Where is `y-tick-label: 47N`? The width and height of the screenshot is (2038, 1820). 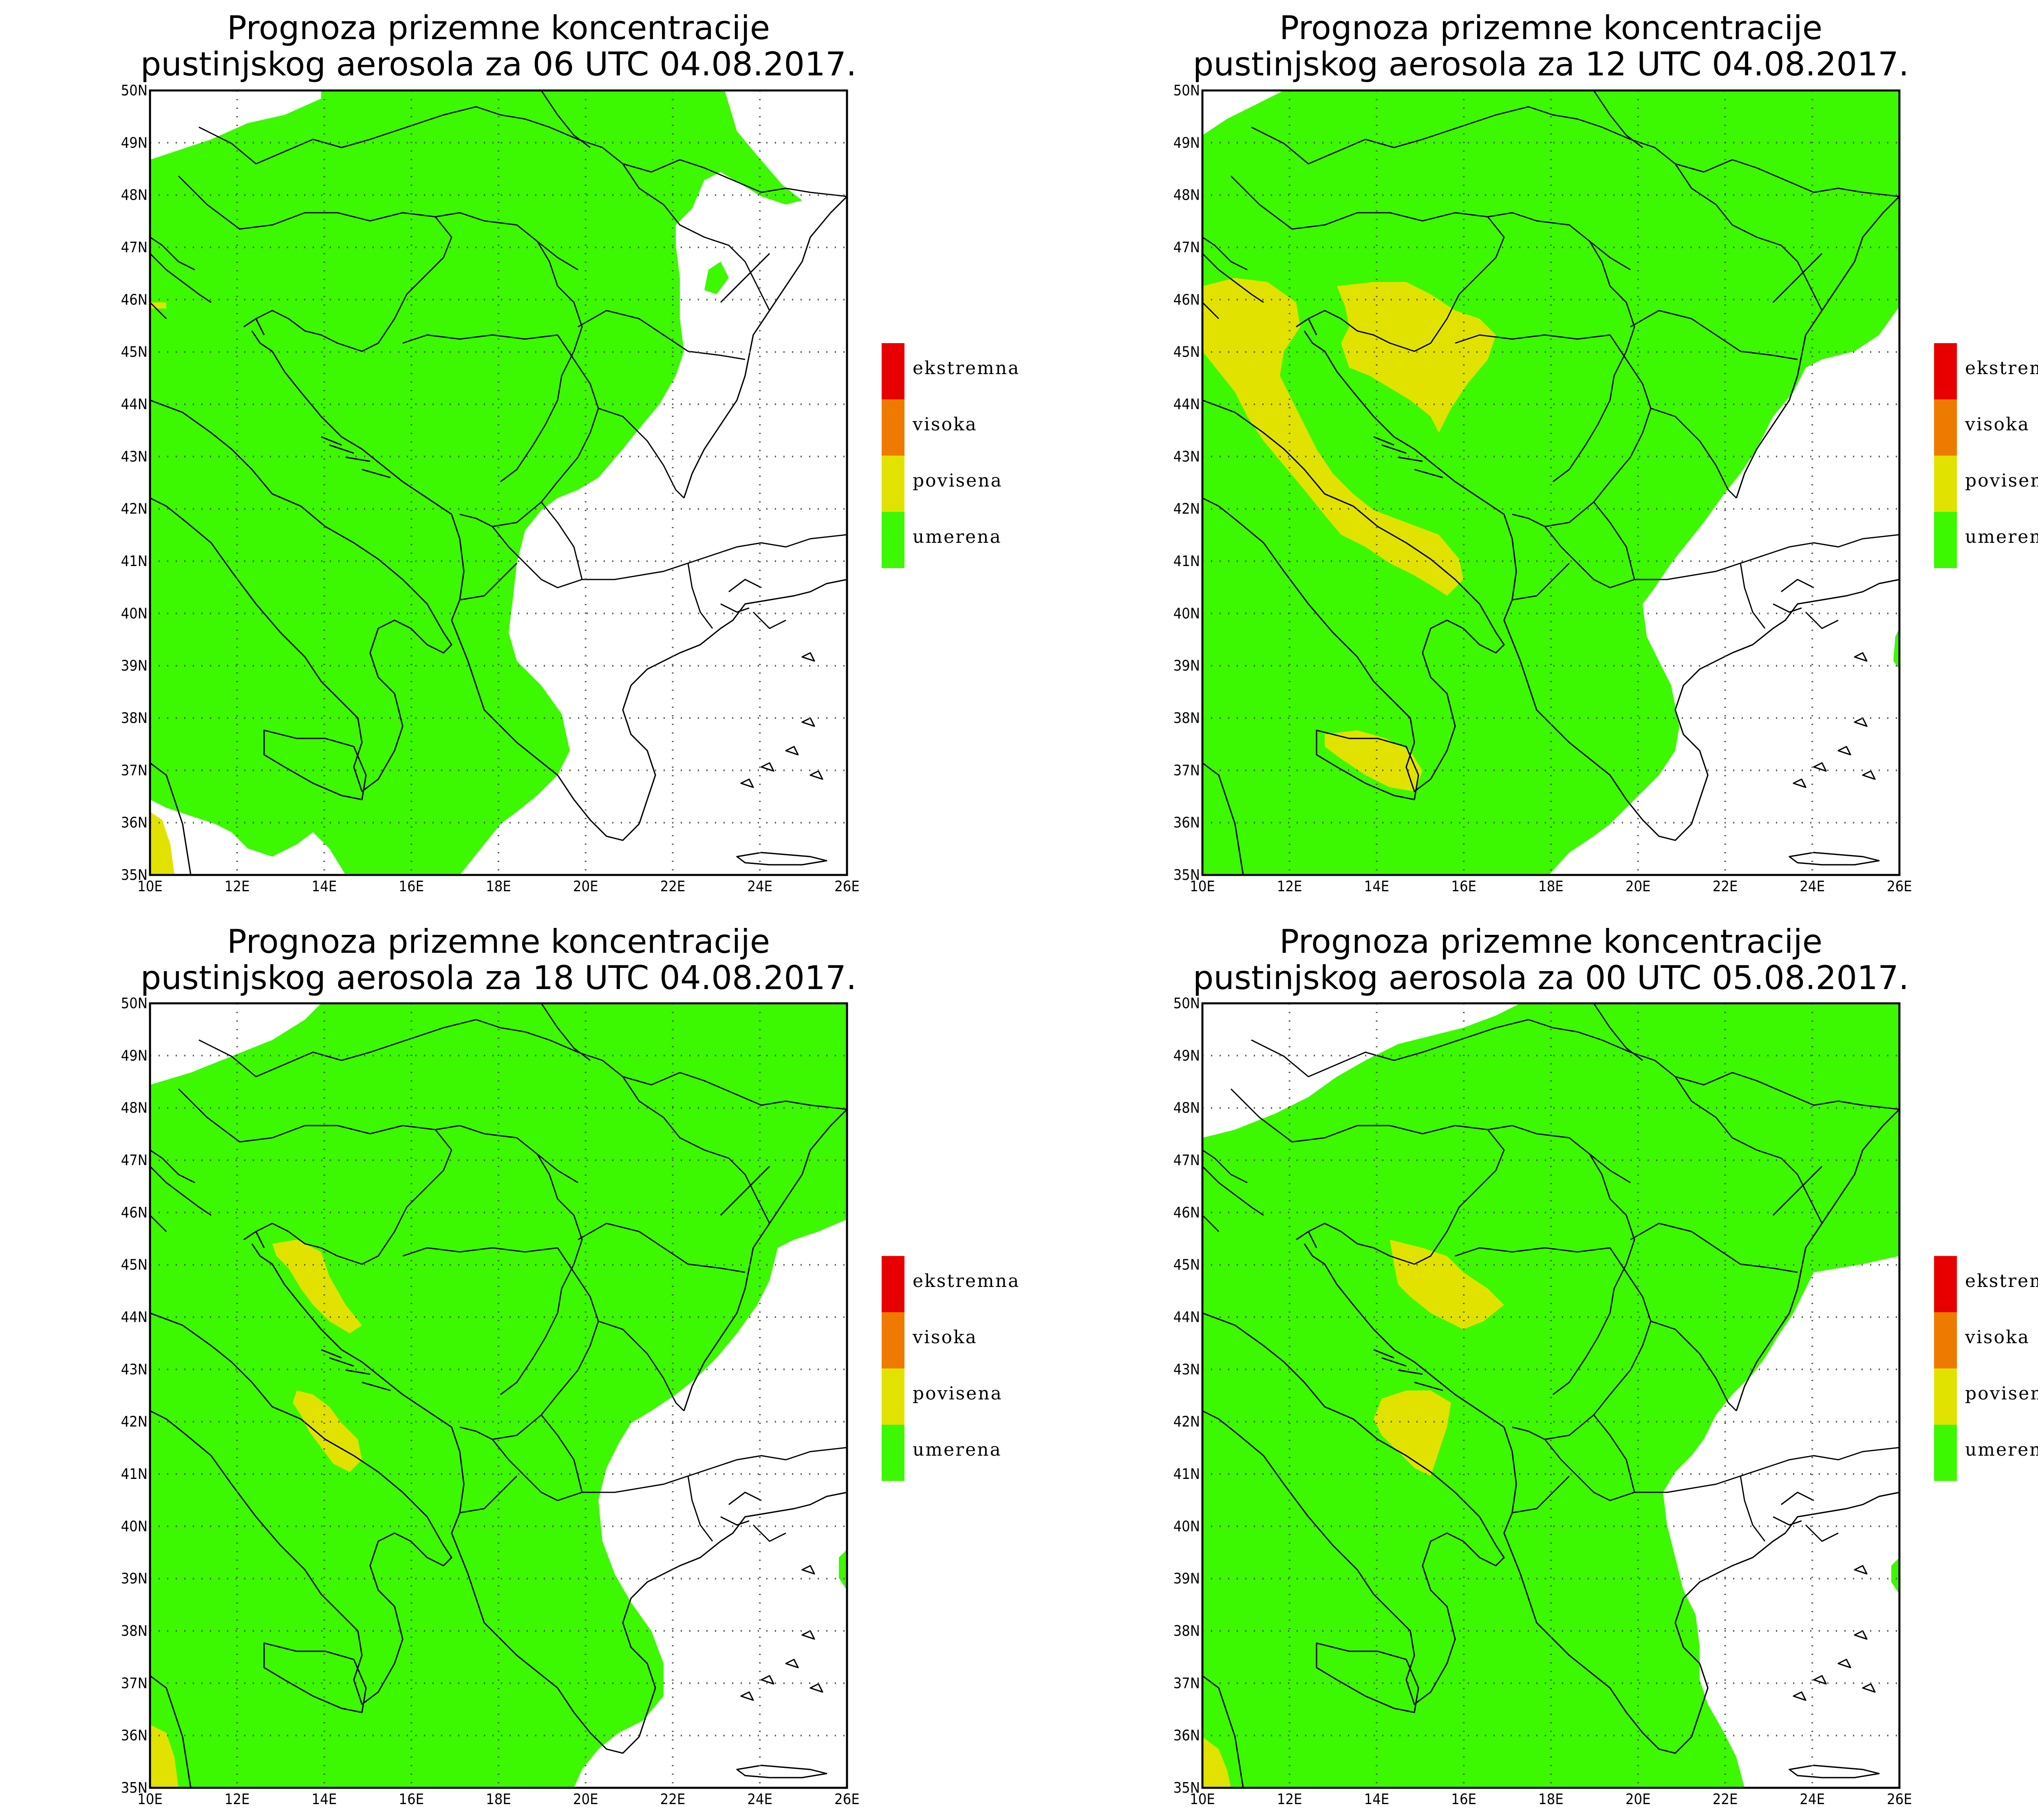 y-tick-label: 47N is located at coordinates (1187, 248).